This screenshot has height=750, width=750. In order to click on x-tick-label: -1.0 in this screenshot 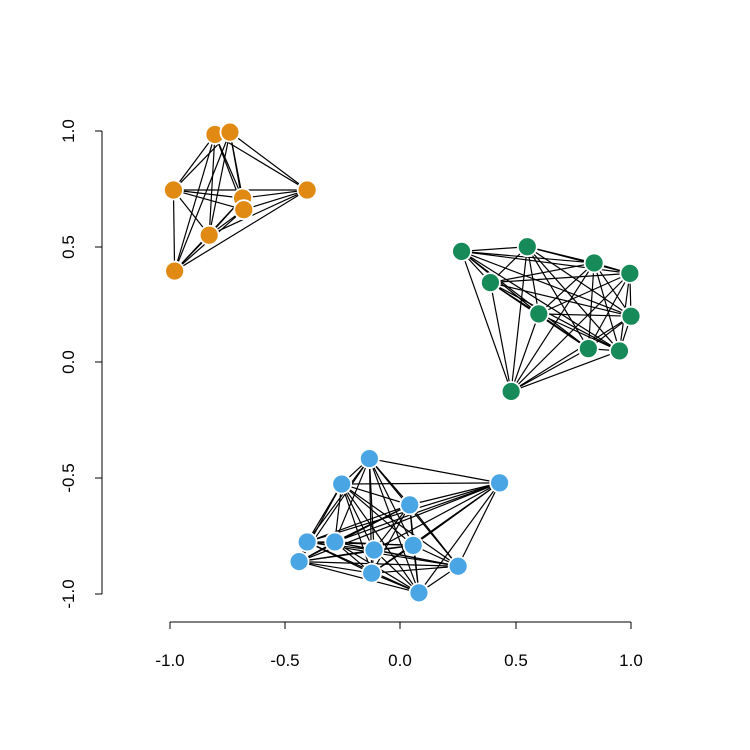, I will do `click(169, 660)`.